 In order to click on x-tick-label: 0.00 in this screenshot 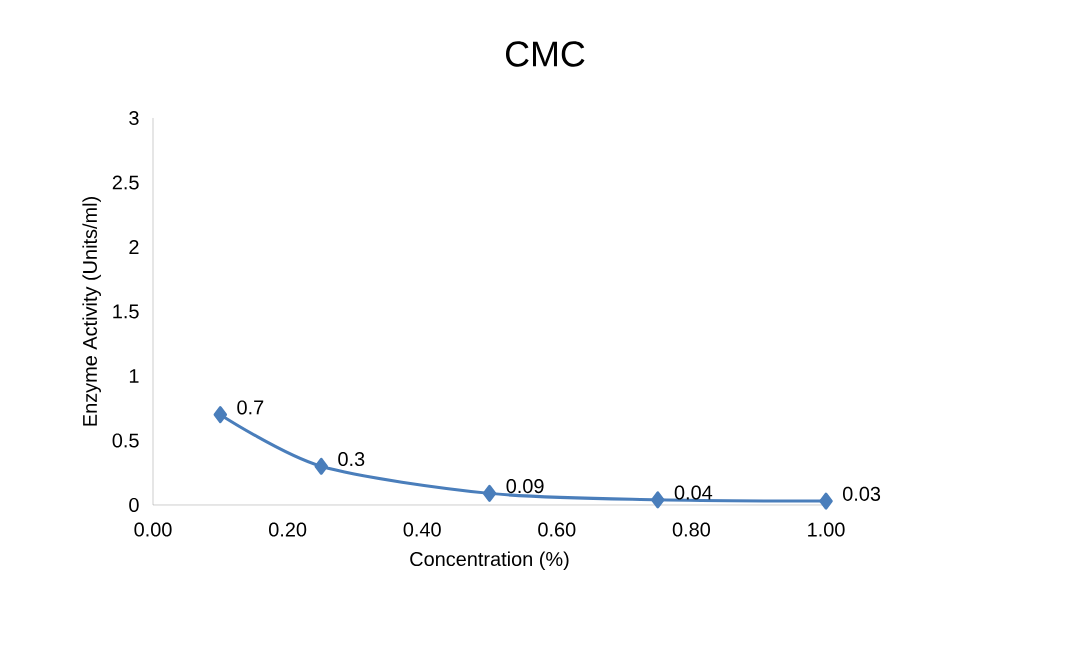, I will do `click(153, 529)`.